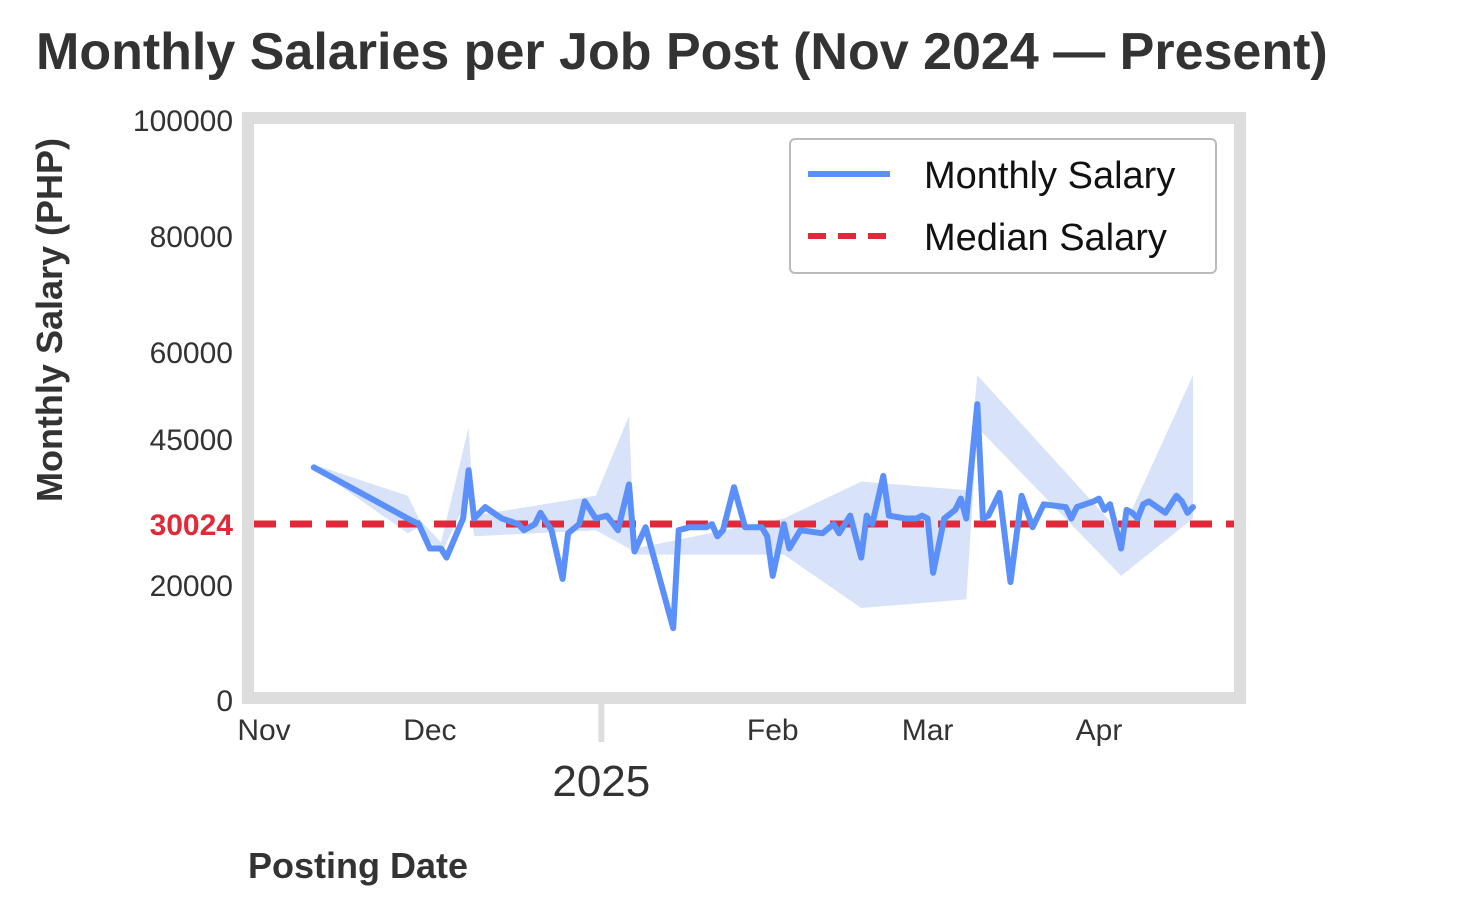  Describe the element at coordinates (358, 865) in the screenshot. I see `x-axis-label: Posting Date` at that location.